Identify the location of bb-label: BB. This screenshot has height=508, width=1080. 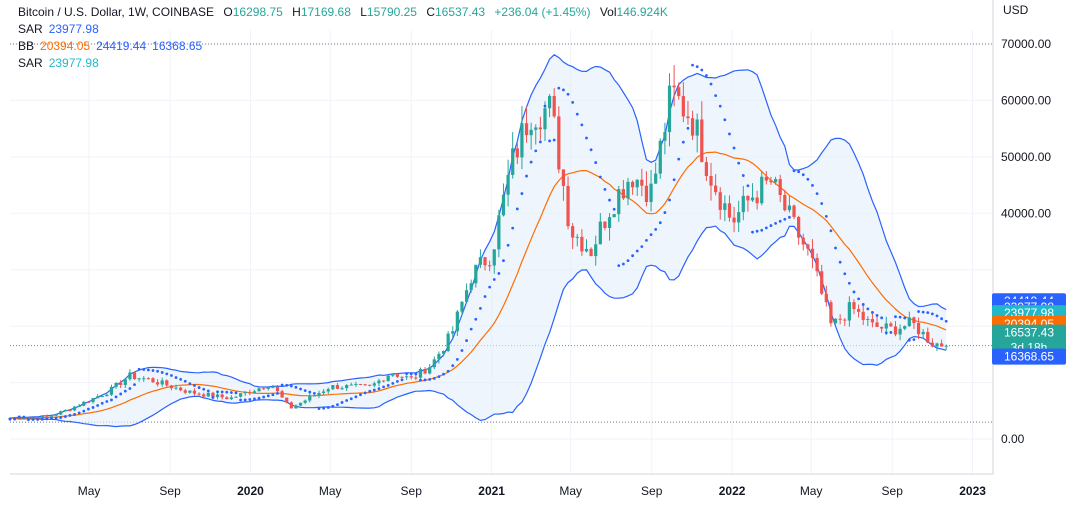
(26, 46).